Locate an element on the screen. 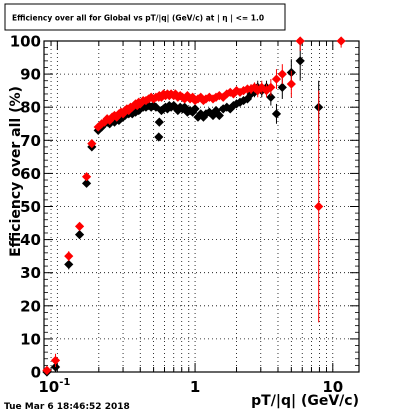  y-tick-label: 40 is located at coordinates (30, 240).